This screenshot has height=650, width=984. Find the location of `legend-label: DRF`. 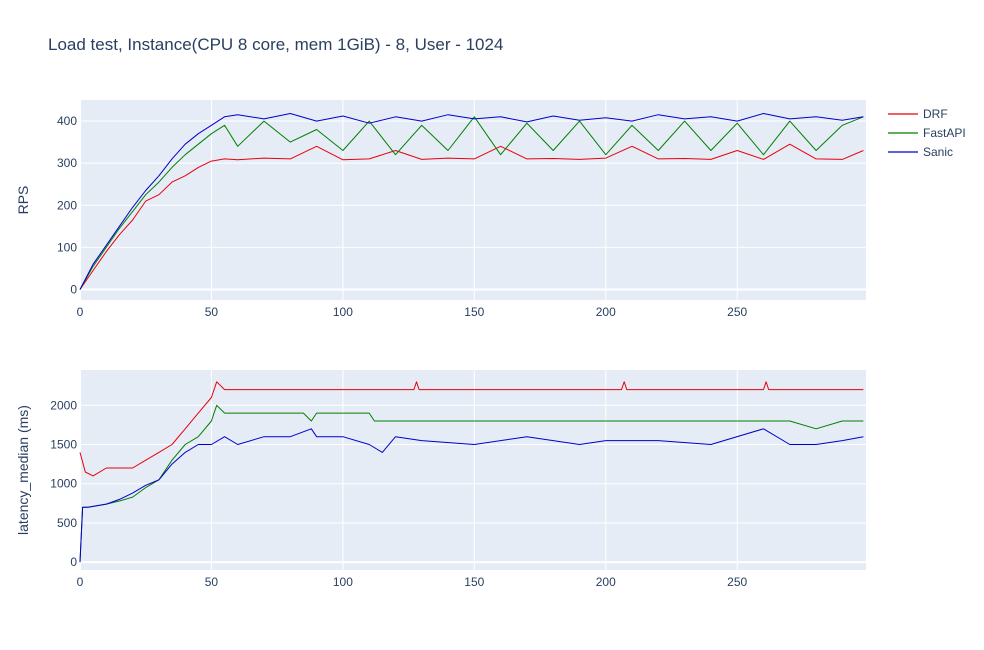

legend-label: DRF is located at coordinates (935, 114).